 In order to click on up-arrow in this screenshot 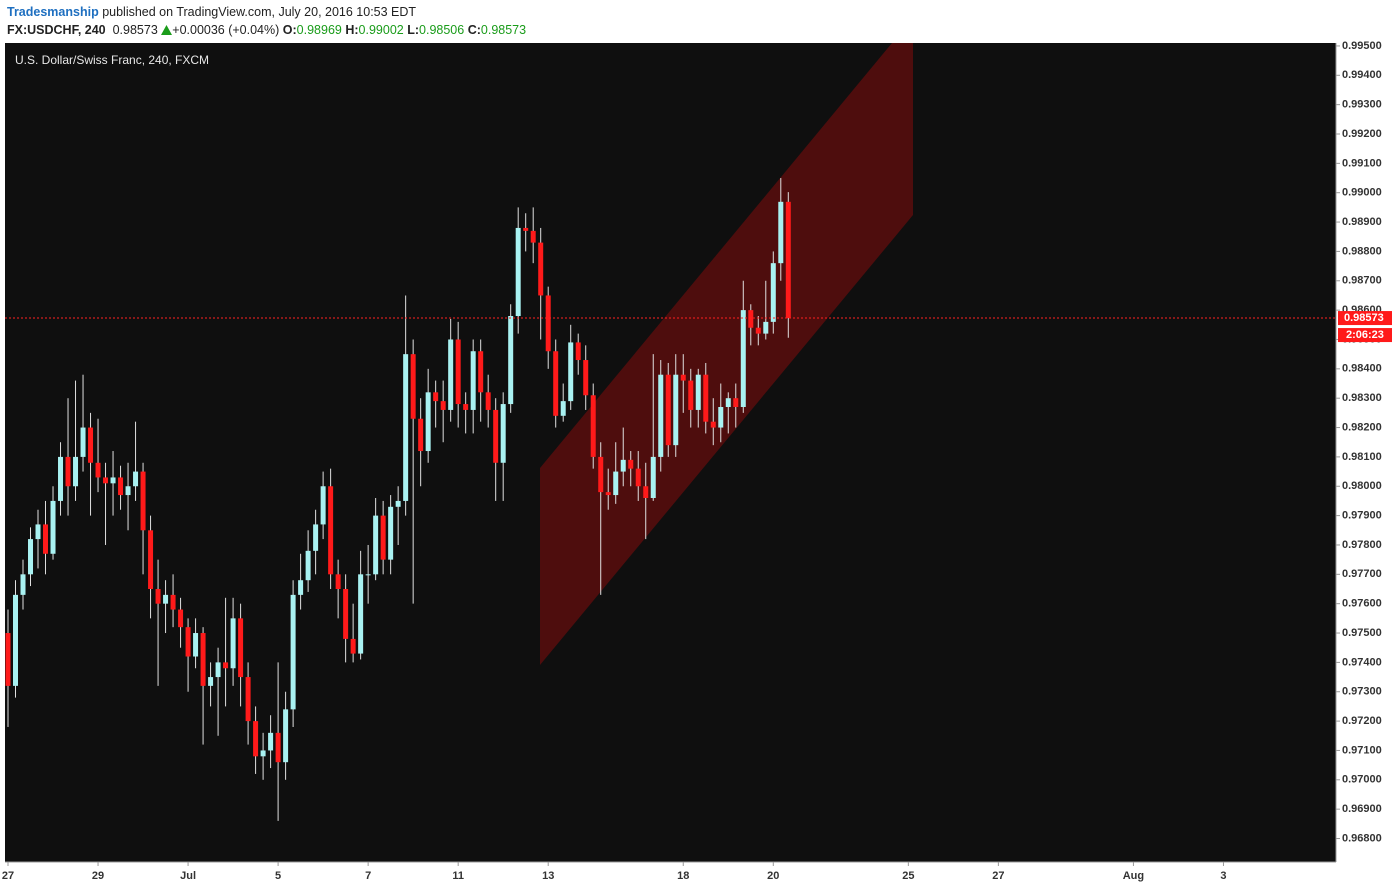, I will do `click(167, 30)`.